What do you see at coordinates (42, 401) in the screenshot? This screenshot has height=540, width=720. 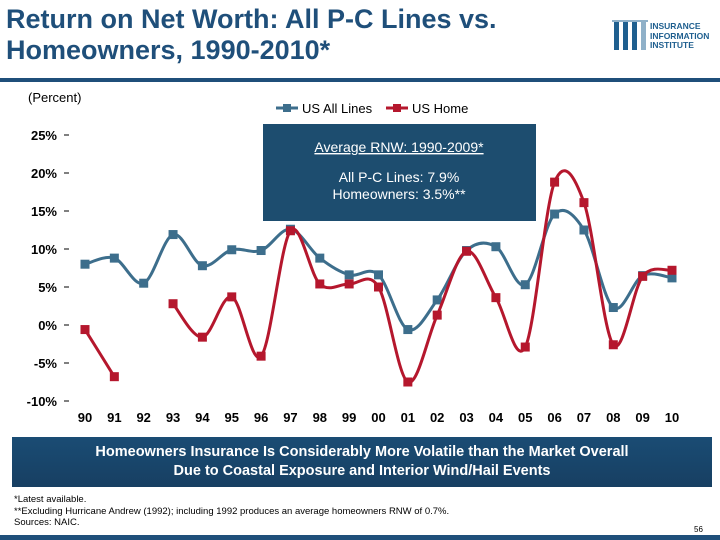 I see `y-tick-label: -10%` at bounding box center [42, 401].